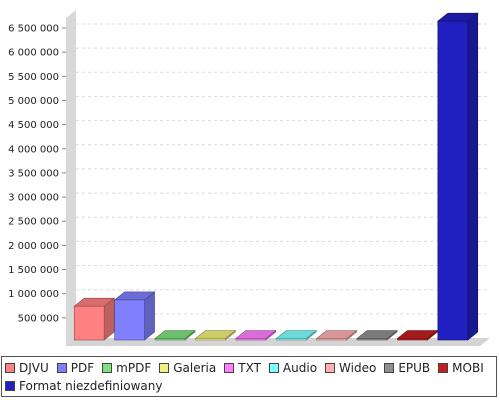 This screenshot has width=500, height=400. I want to click on legend-row: Format niezdefiniowany, so click(87, 386).